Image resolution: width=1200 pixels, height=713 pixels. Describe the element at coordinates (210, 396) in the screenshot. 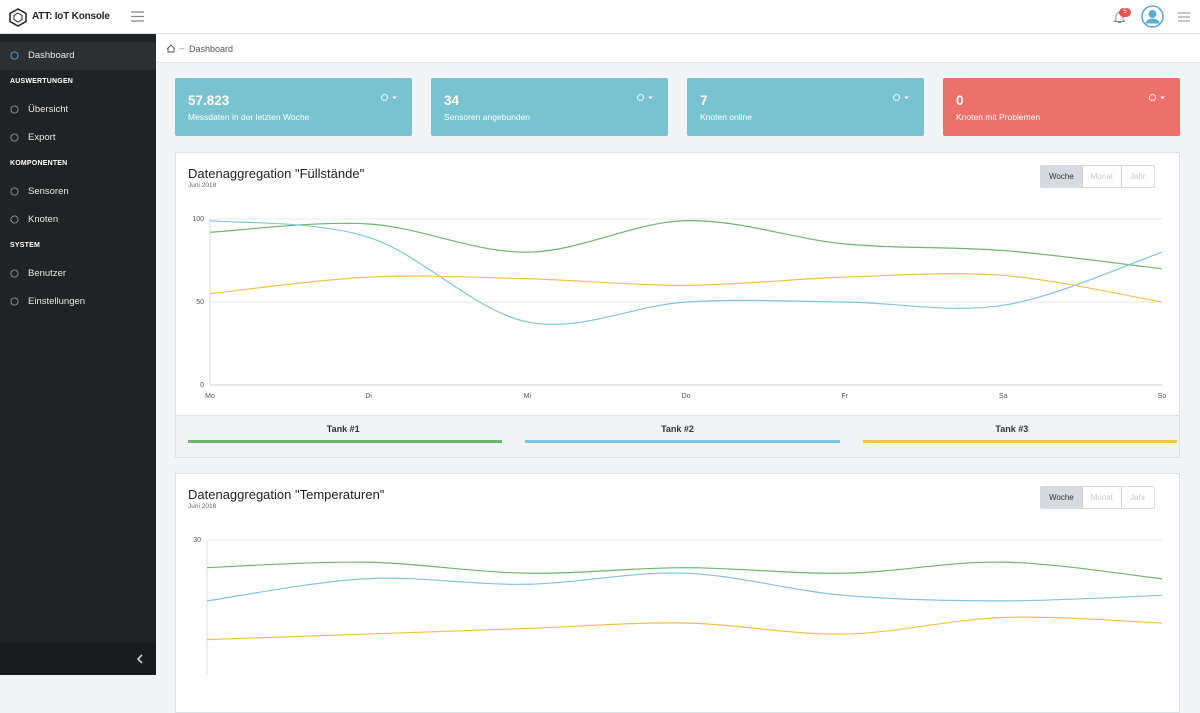

I see `x-tick-label: Mo` at that location.